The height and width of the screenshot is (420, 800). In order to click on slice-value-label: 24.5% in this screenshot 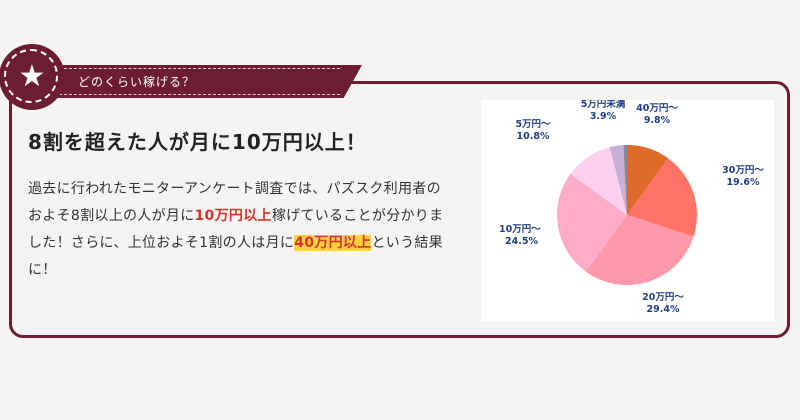, I will do `click(521, 241)`.